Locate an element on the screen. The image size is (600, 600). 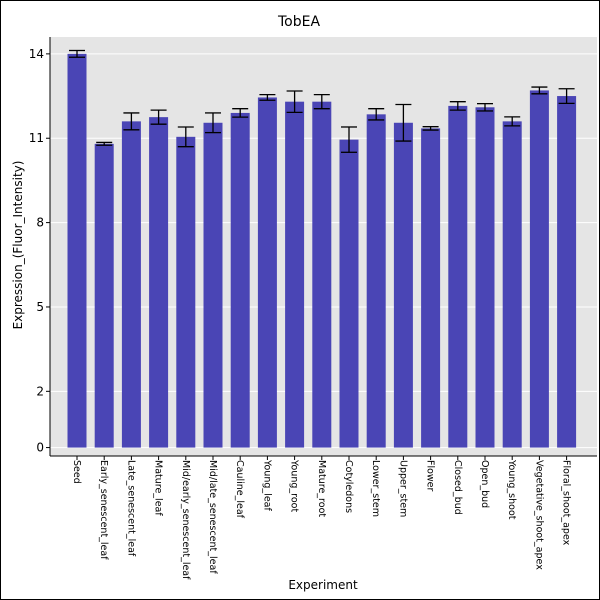
x-tick-label: Lower_stem is located at coordinates (375, 488).